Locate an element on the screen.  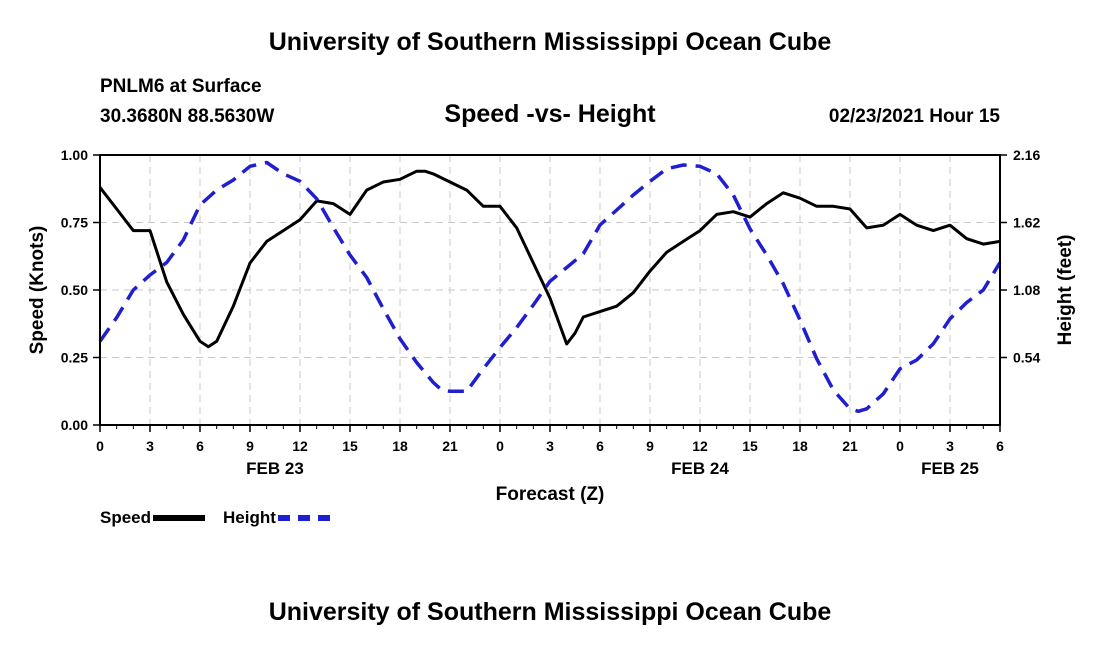
y-tick-label: 1.00 is located at coordinates (74, 155).